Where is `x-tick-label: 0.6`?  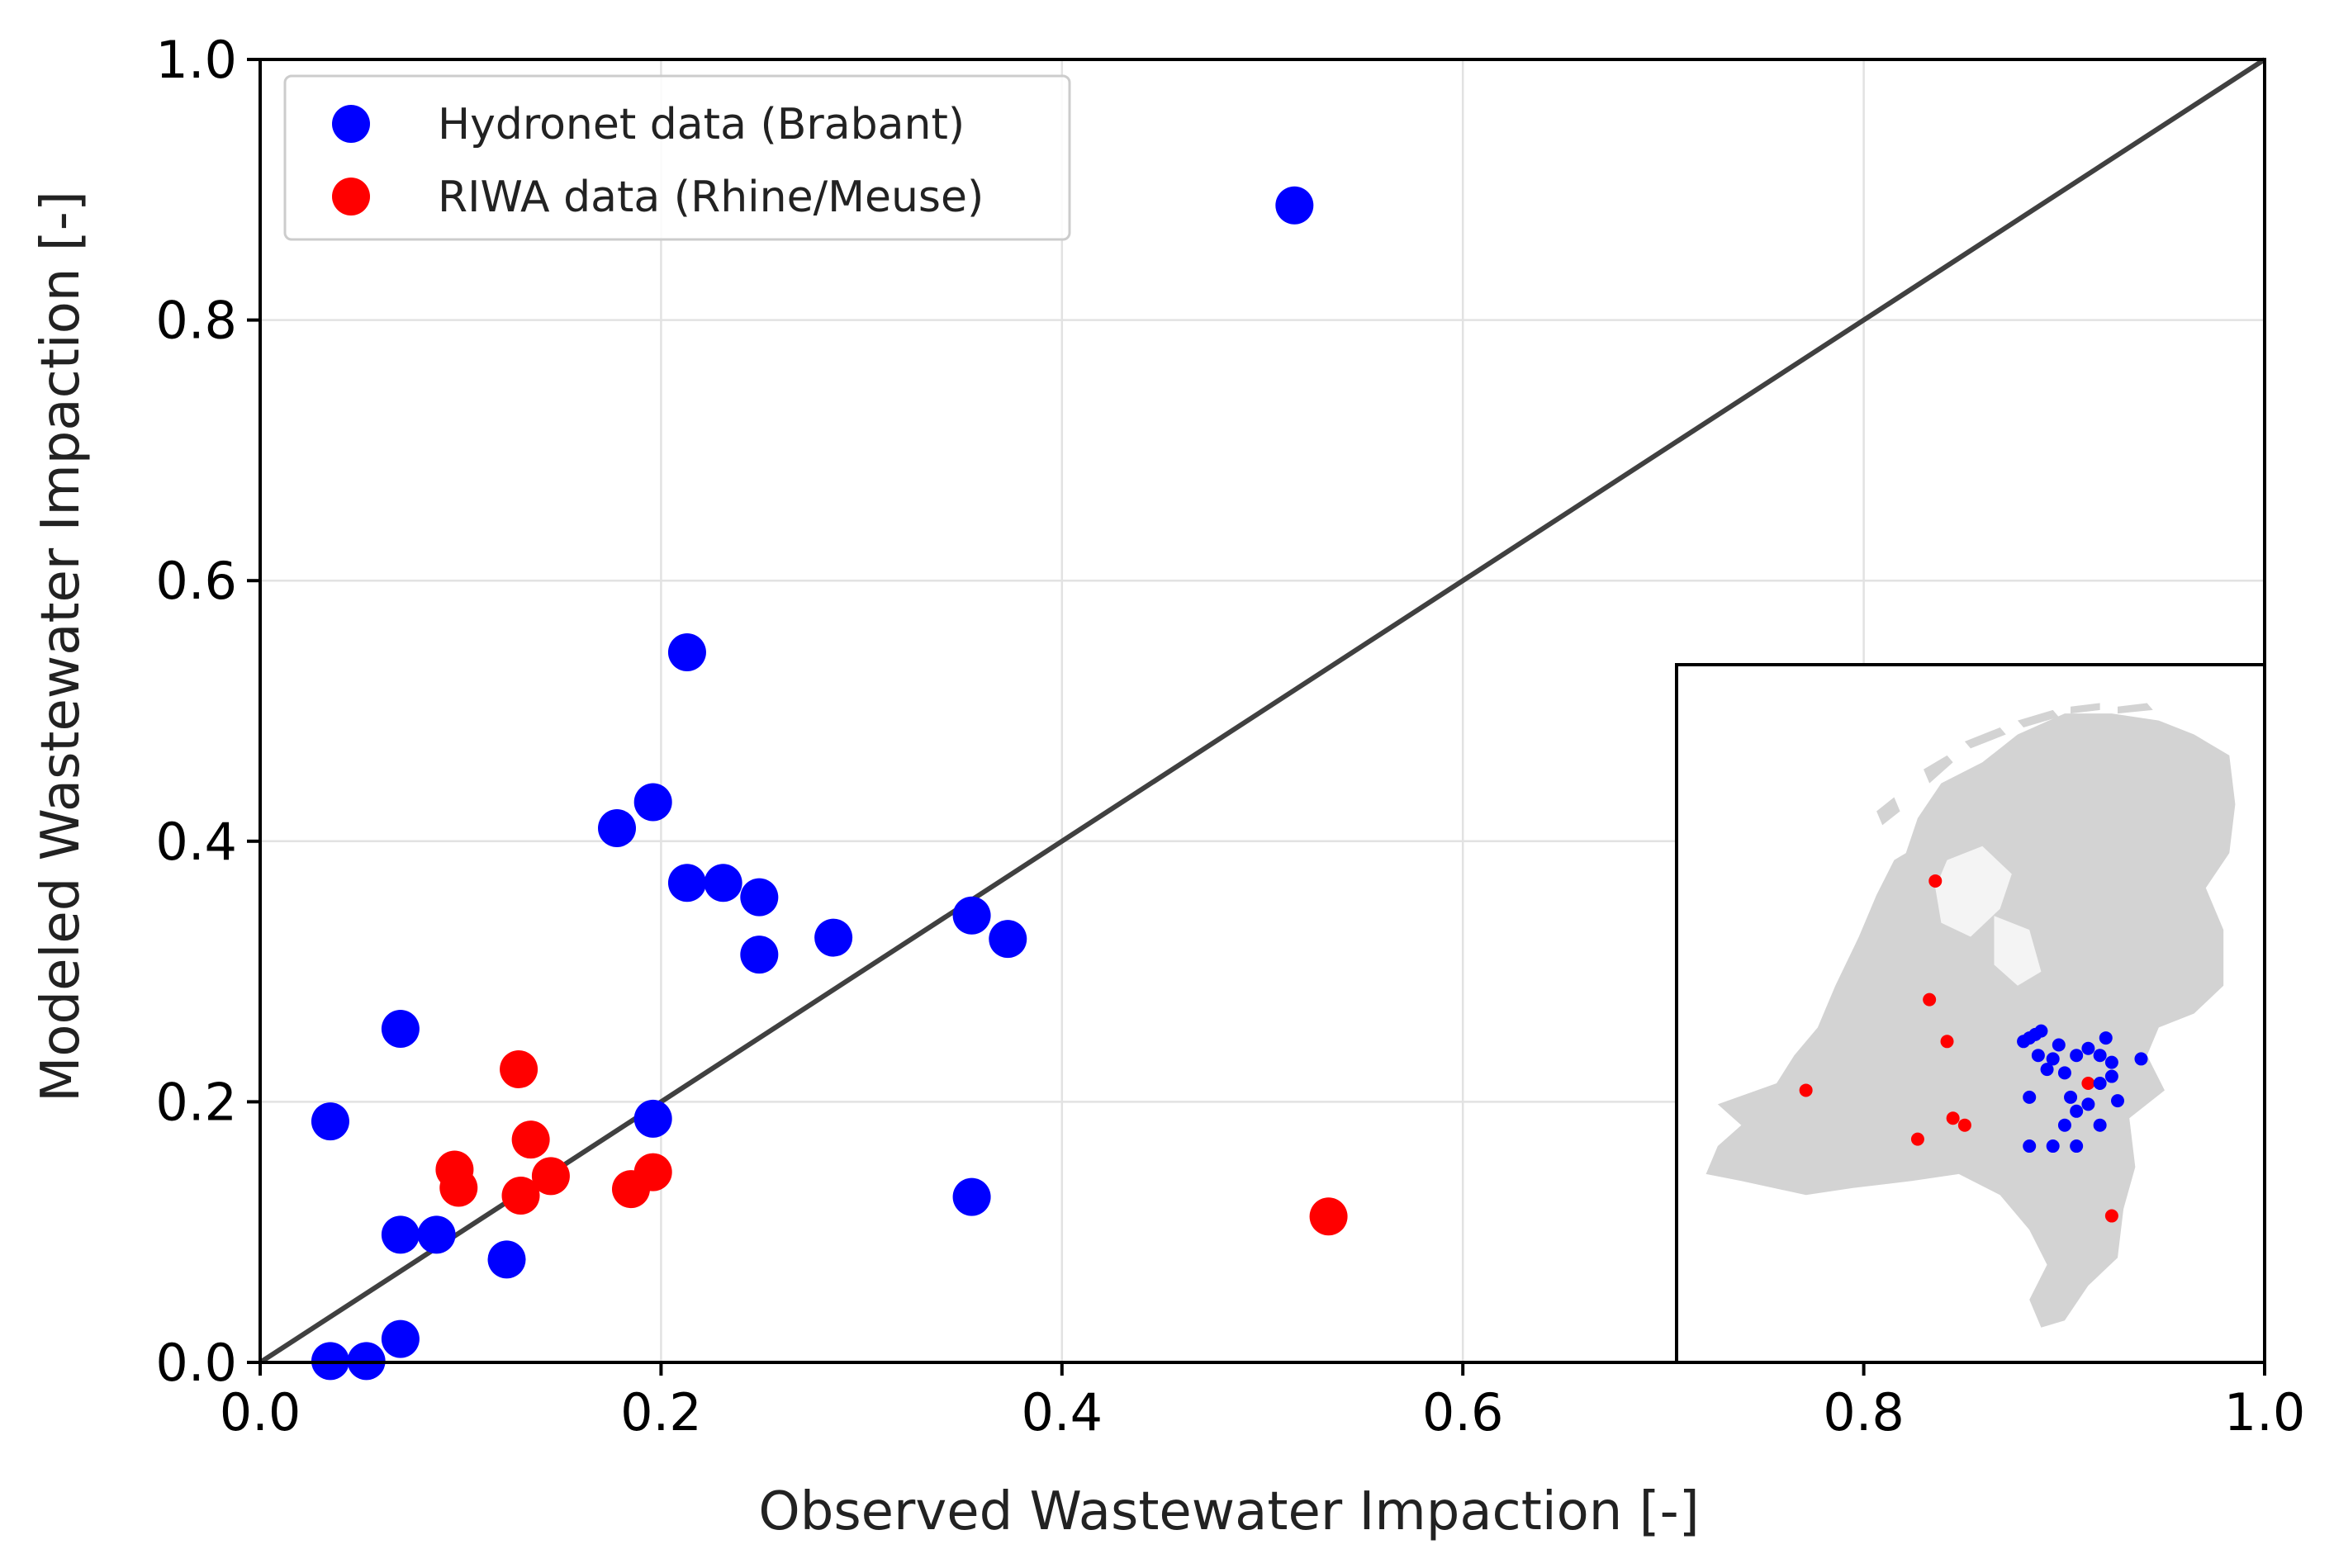
x-tick-label: 0.6 is located at coordinates (1463, 1412).